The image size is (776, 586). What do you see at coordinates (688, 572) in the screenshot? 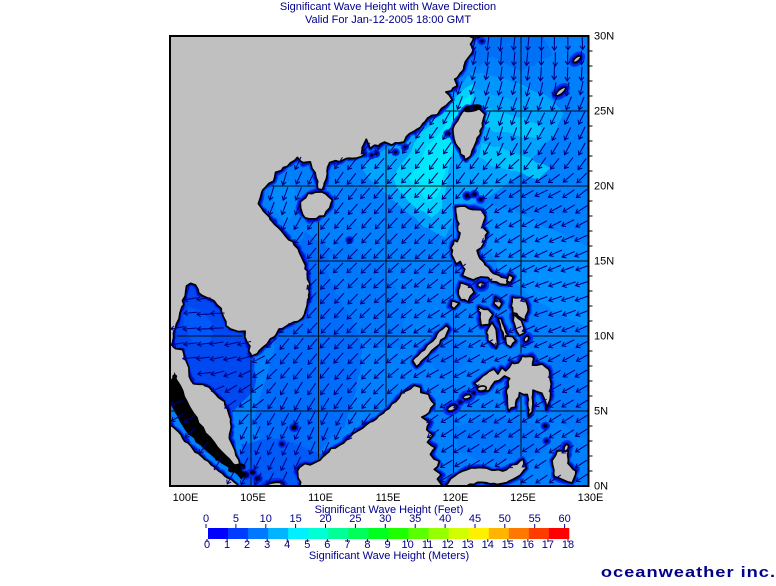
I see `svg-text: oceanweather inc.` at bounding box center [688, 572].